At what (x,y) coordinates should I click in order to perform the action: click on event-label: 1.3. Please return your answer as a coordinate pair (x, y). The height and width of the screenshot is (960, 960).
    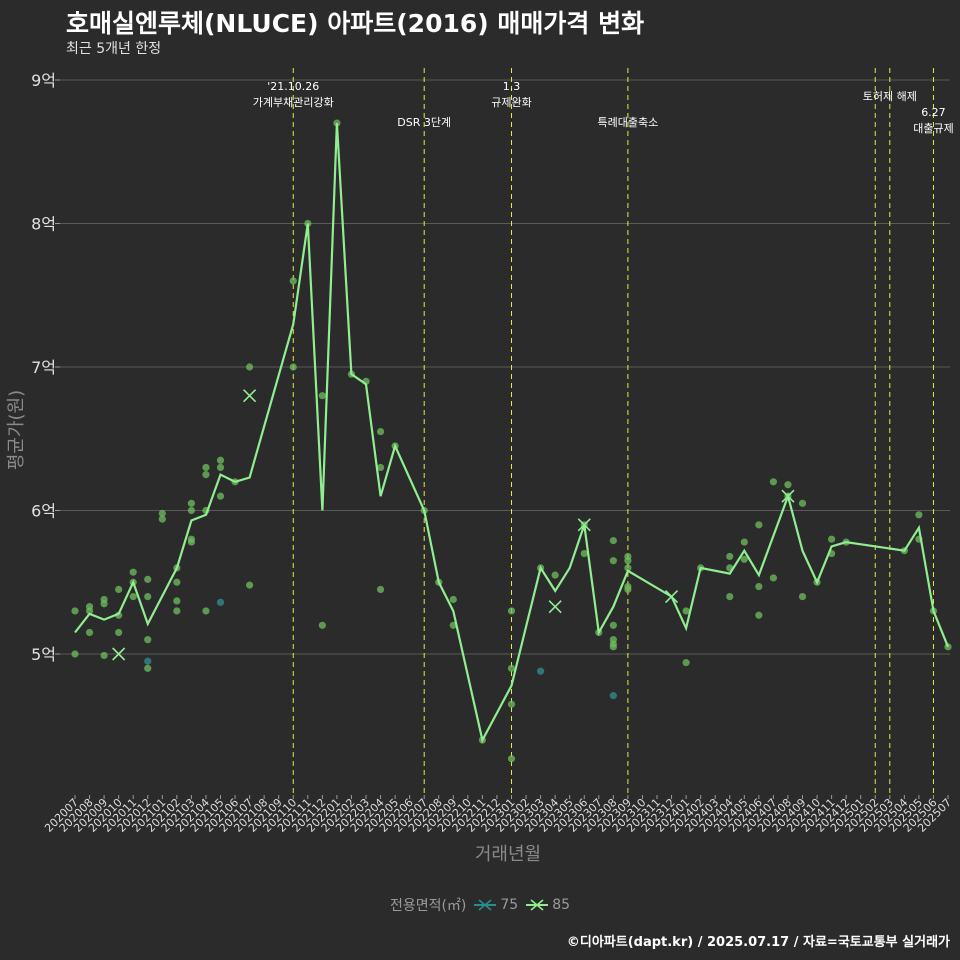
    Looking at the image, I should click on (512, 86).